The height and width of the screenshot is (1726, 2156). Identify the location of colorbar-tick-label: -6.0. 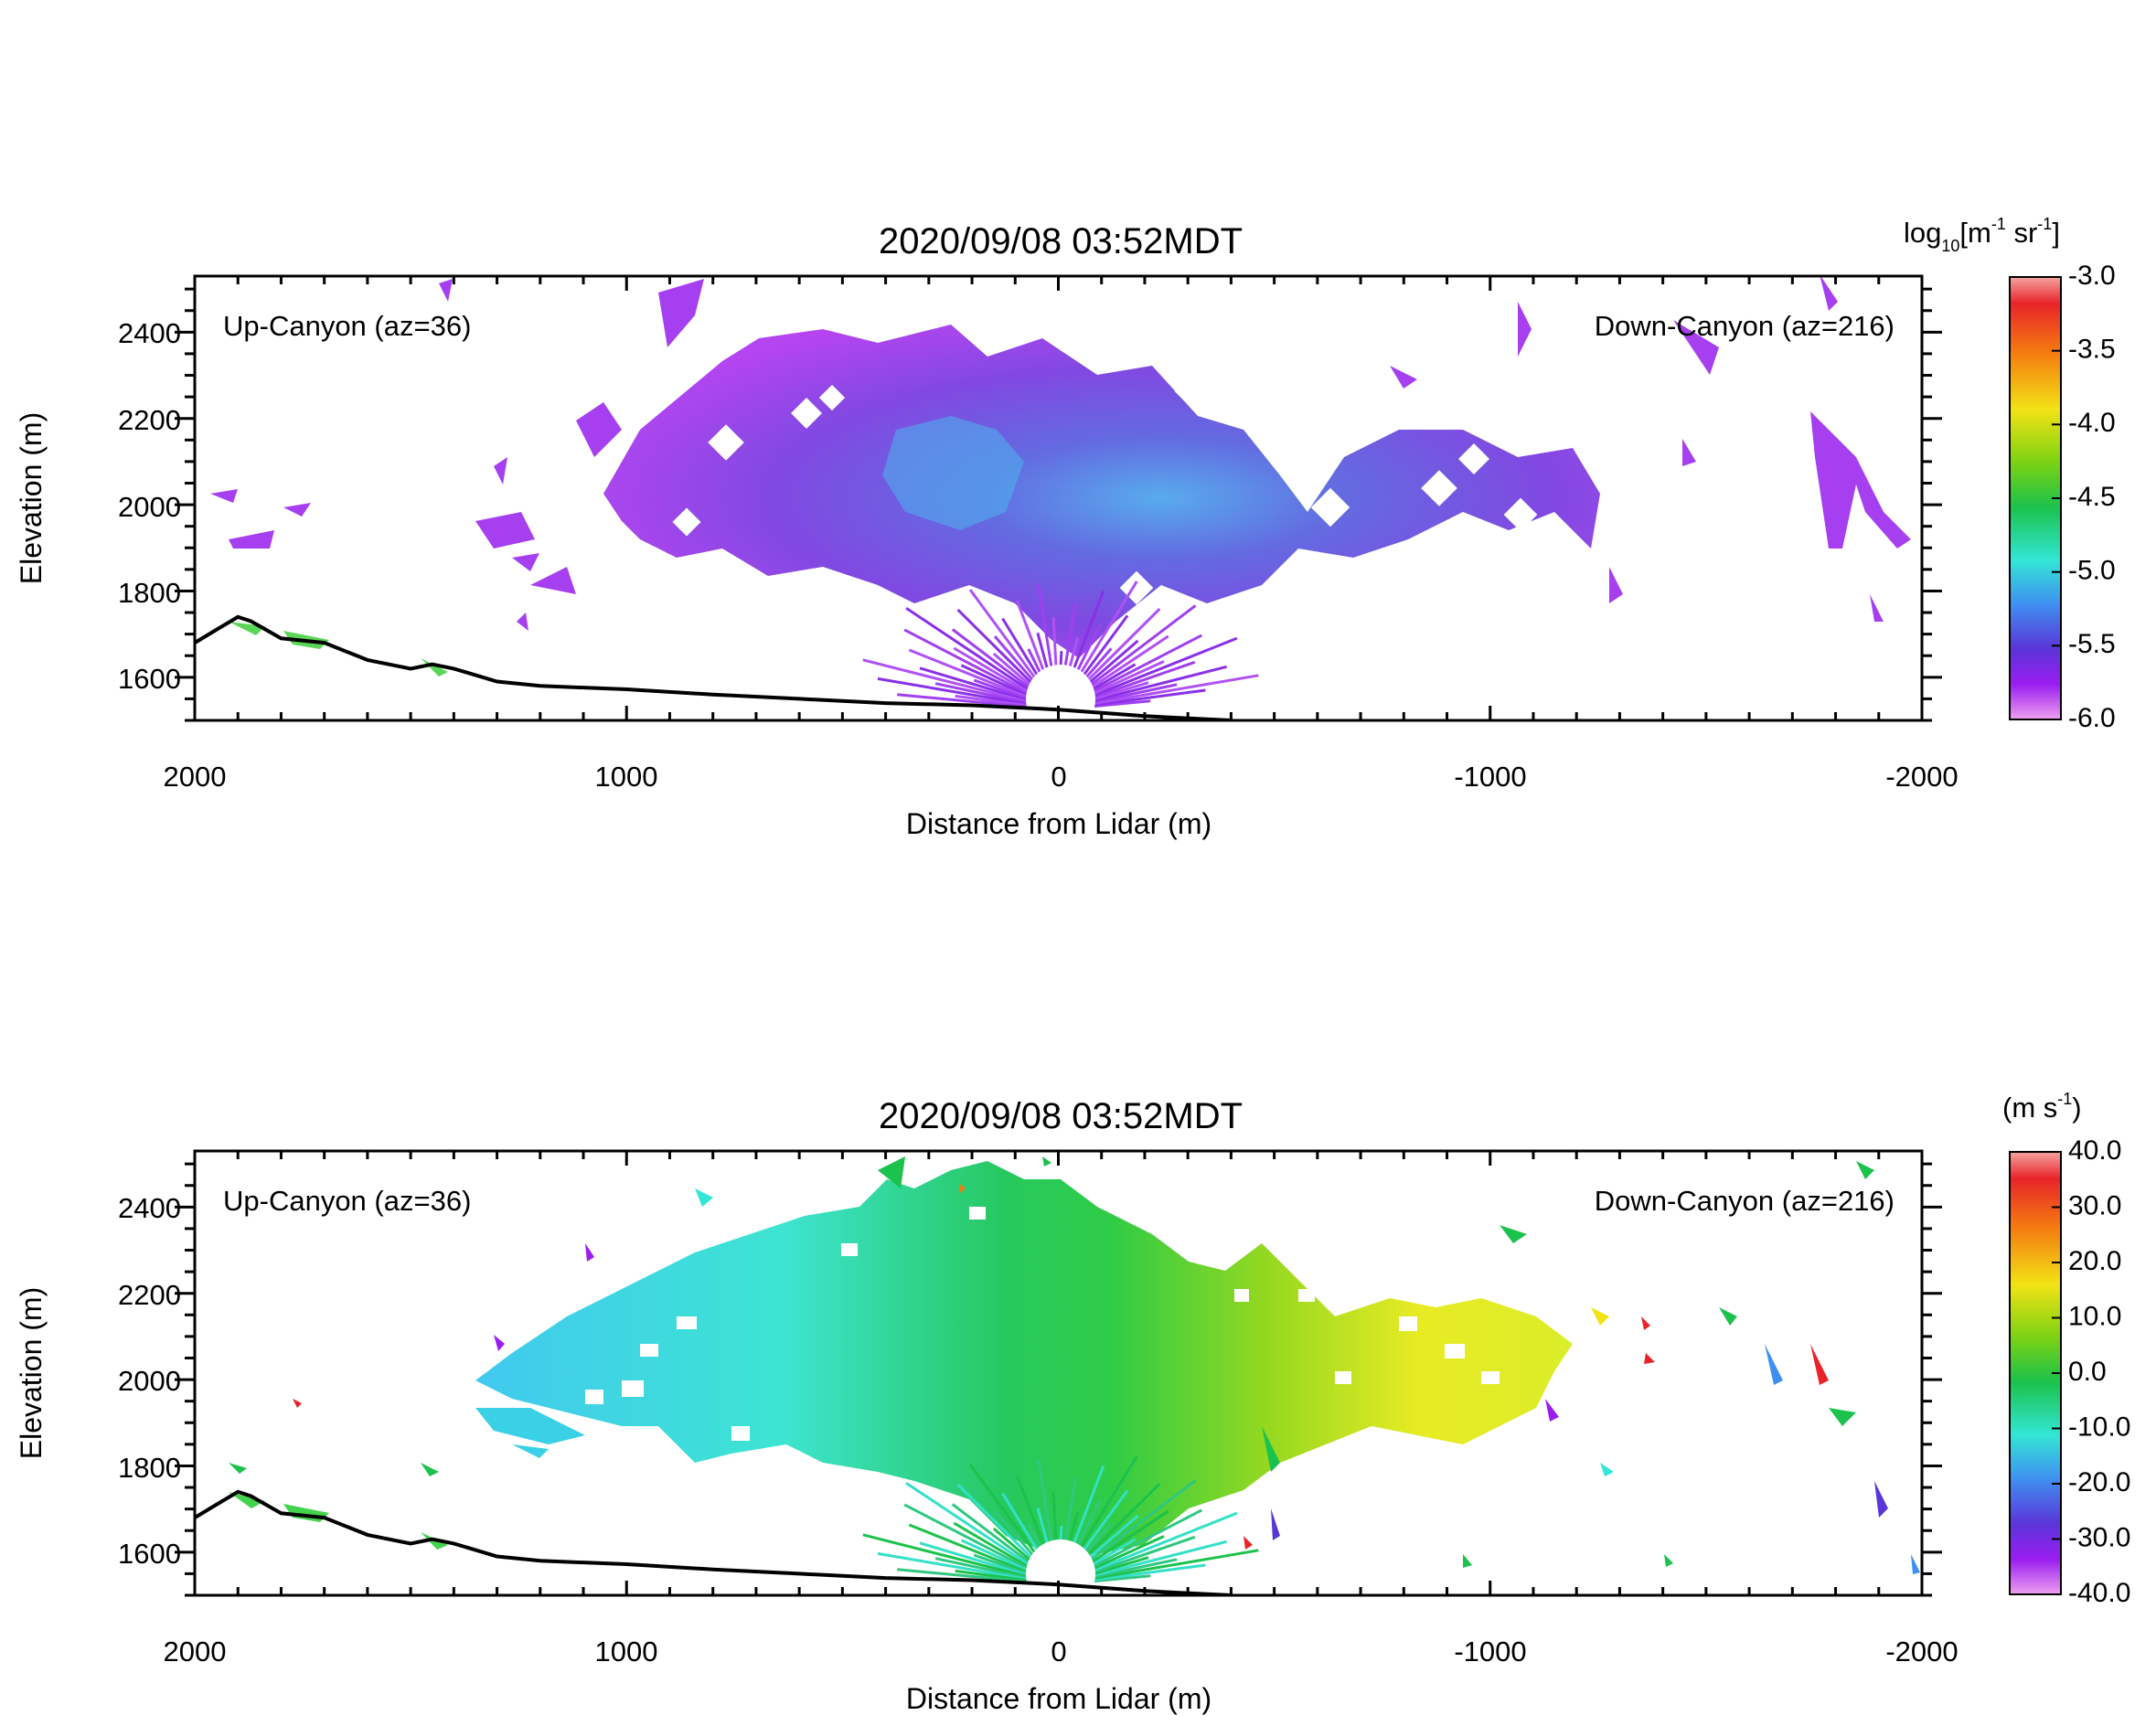
(2092, 718).